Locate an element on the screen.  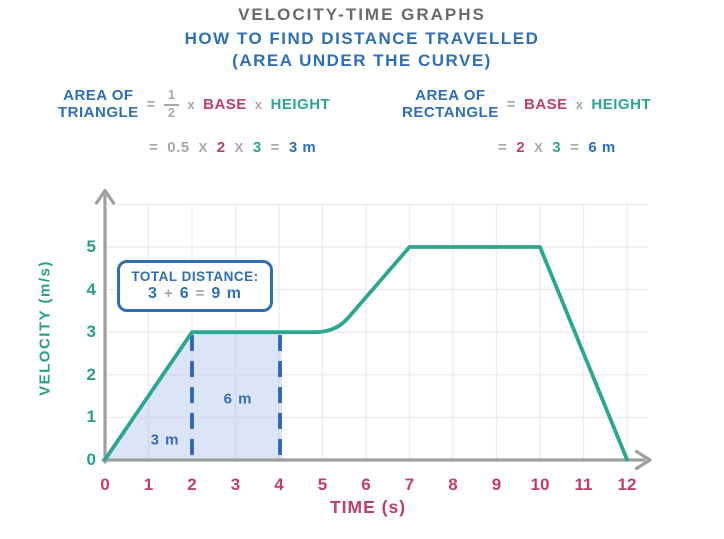
rectangle-result: 6 m is located at coordinates (602, 147).